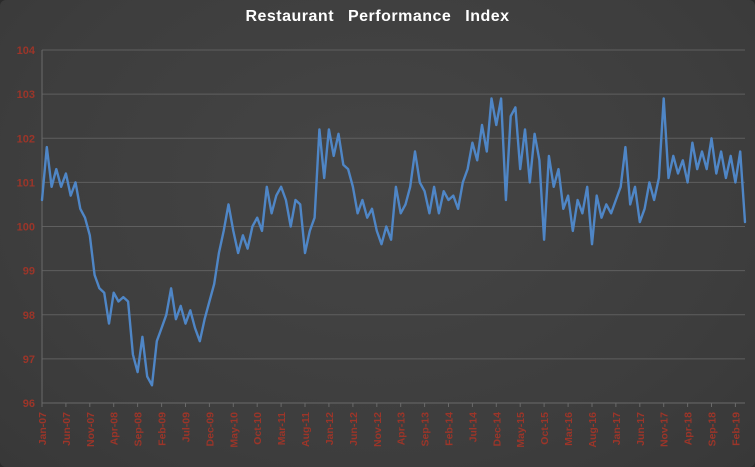  What do you see at coordinates (29, 404) in the screenshot?
I see `y-axis-tick-label: 96` at bounding box center [29, 404].